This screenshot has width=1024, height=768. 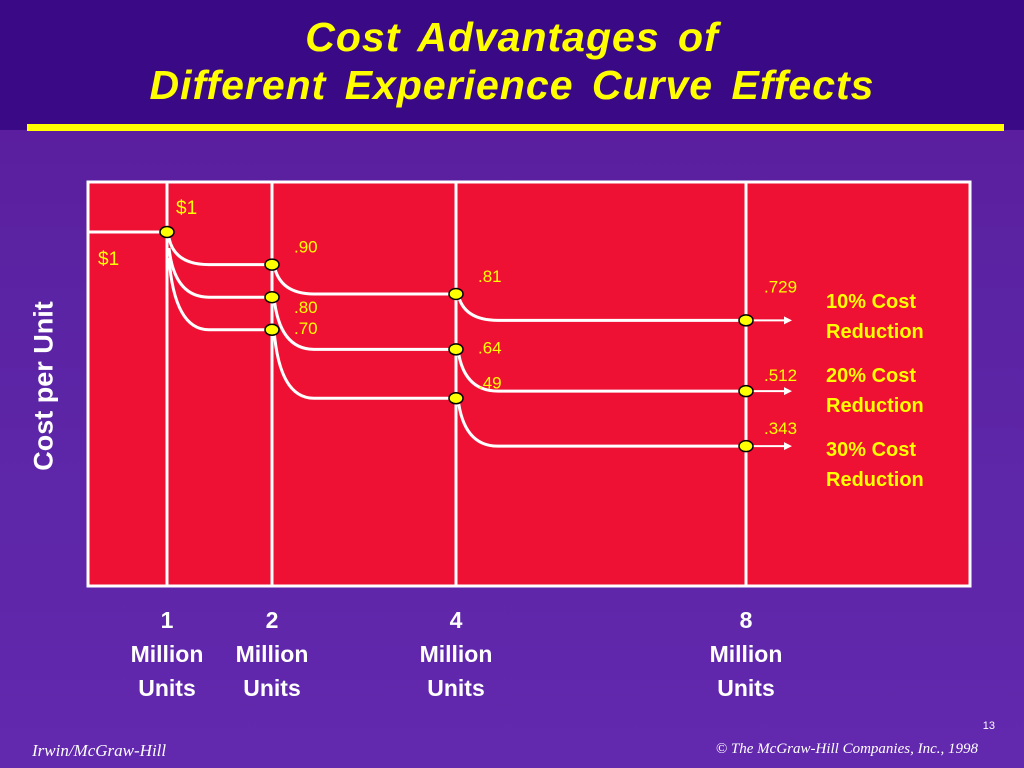 I want to click on slide-title-line2: Different Experience Curve Effects, so click(x=512, y=85).